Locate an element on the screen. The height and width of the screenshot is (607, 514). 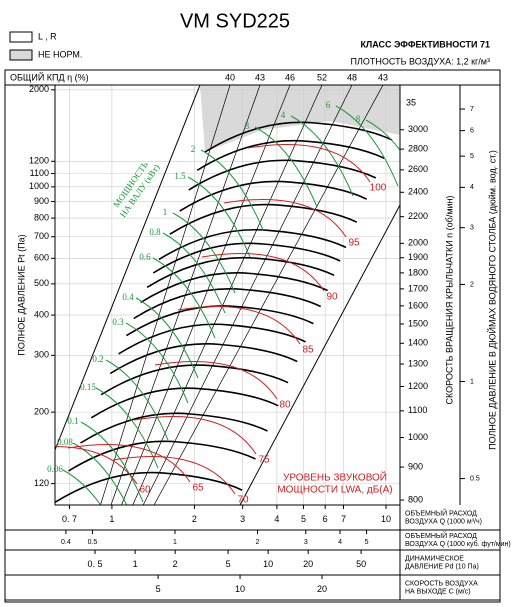
y-tick-label: 2000 is located at coordinates (39, 89).